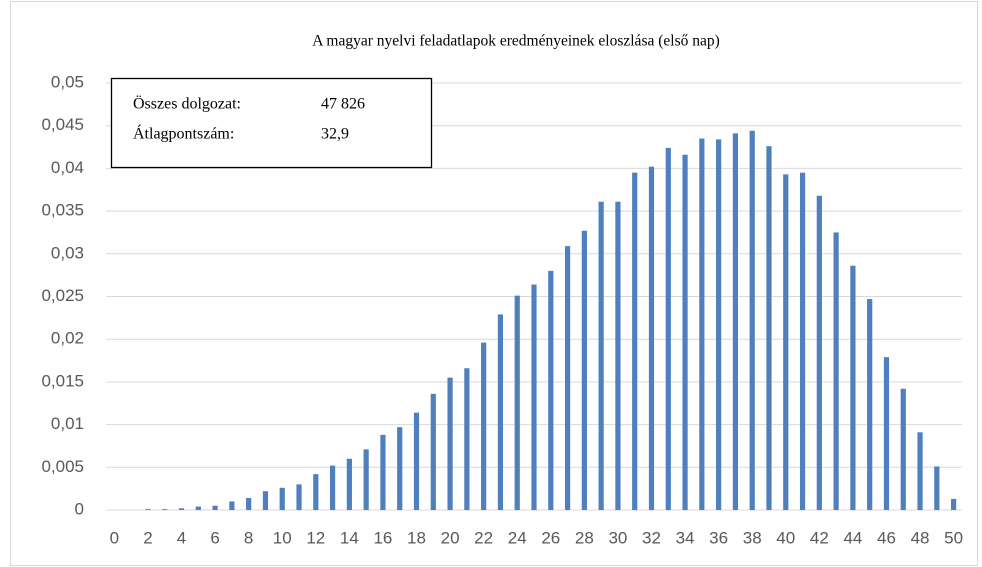 This screenshot has height=567, width=982. Describe the element at coordinates (752, 537) in the screenshot. I see `x-tick-label: 38` at that location.